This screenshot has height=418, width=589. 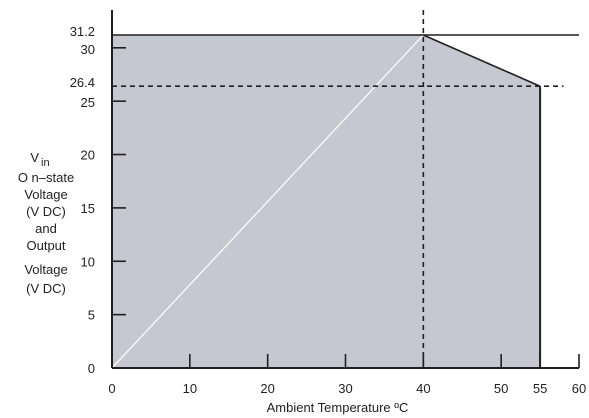 I want to click on x-tick-label: 0, so click(x=111, y=388).